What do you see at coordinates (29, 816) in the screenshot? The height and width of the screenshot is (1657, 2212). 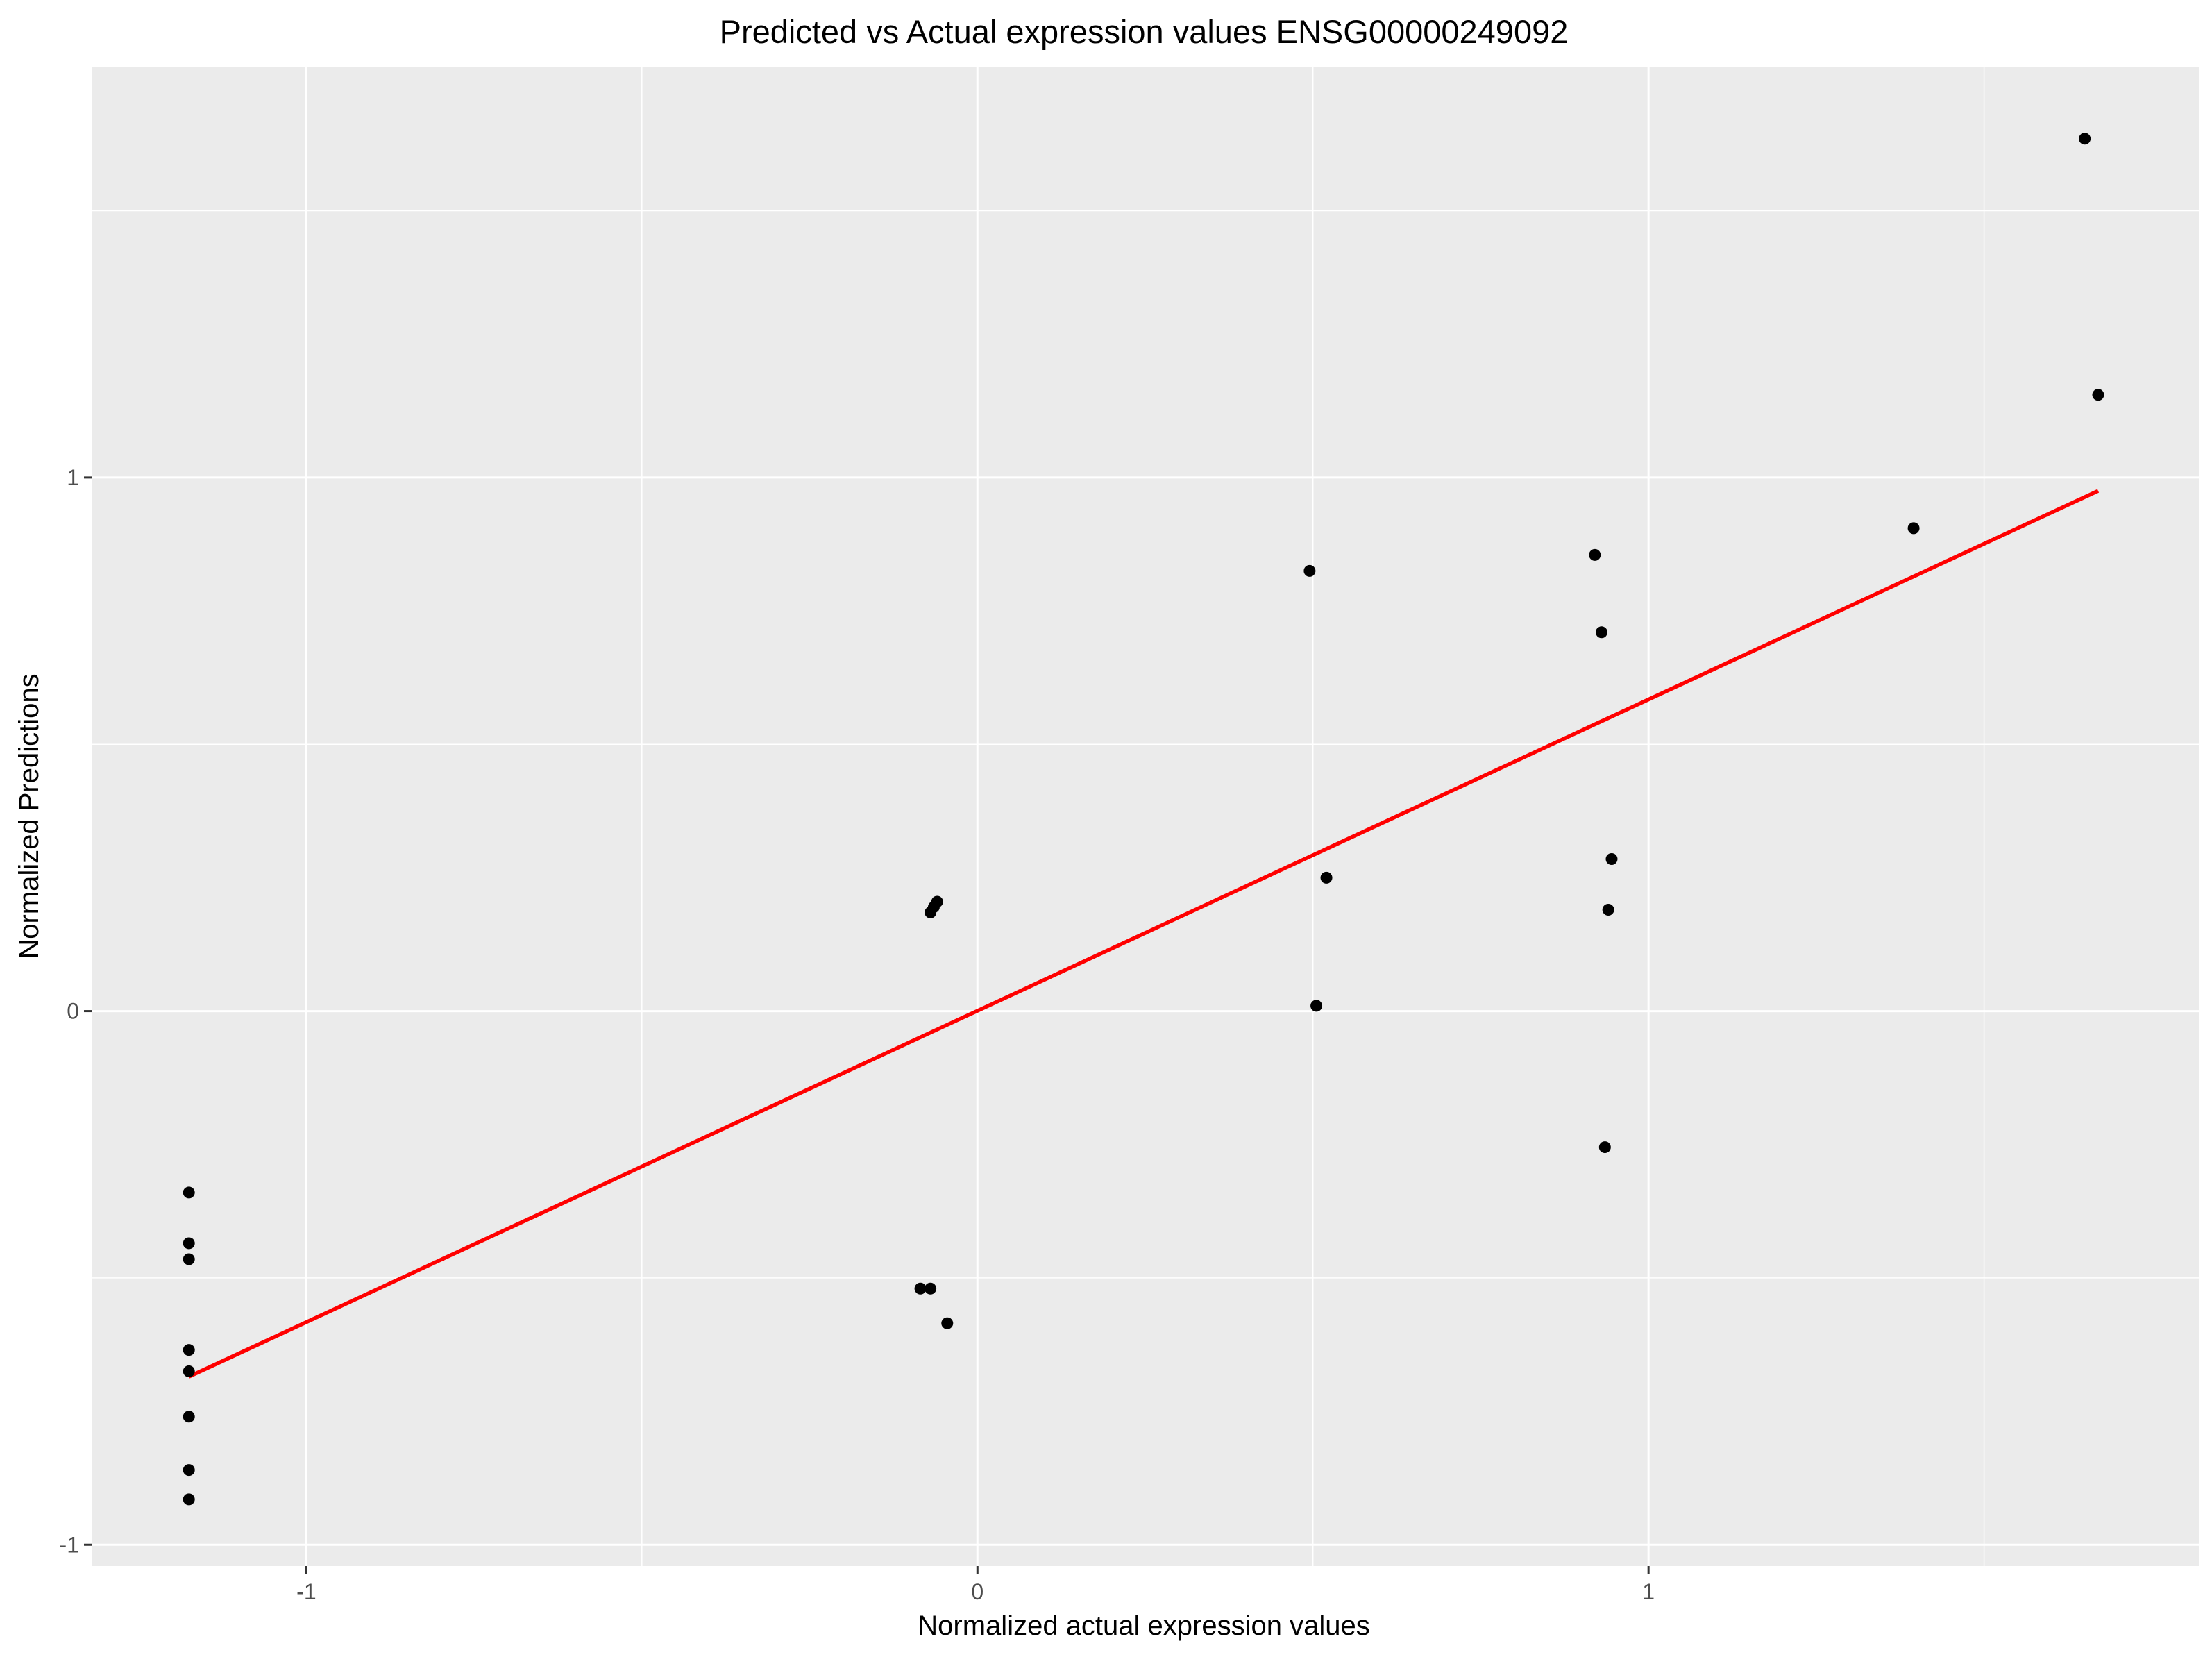 I see `y-axis-title: Normalized Predictions` at bounding box center [29, 816].